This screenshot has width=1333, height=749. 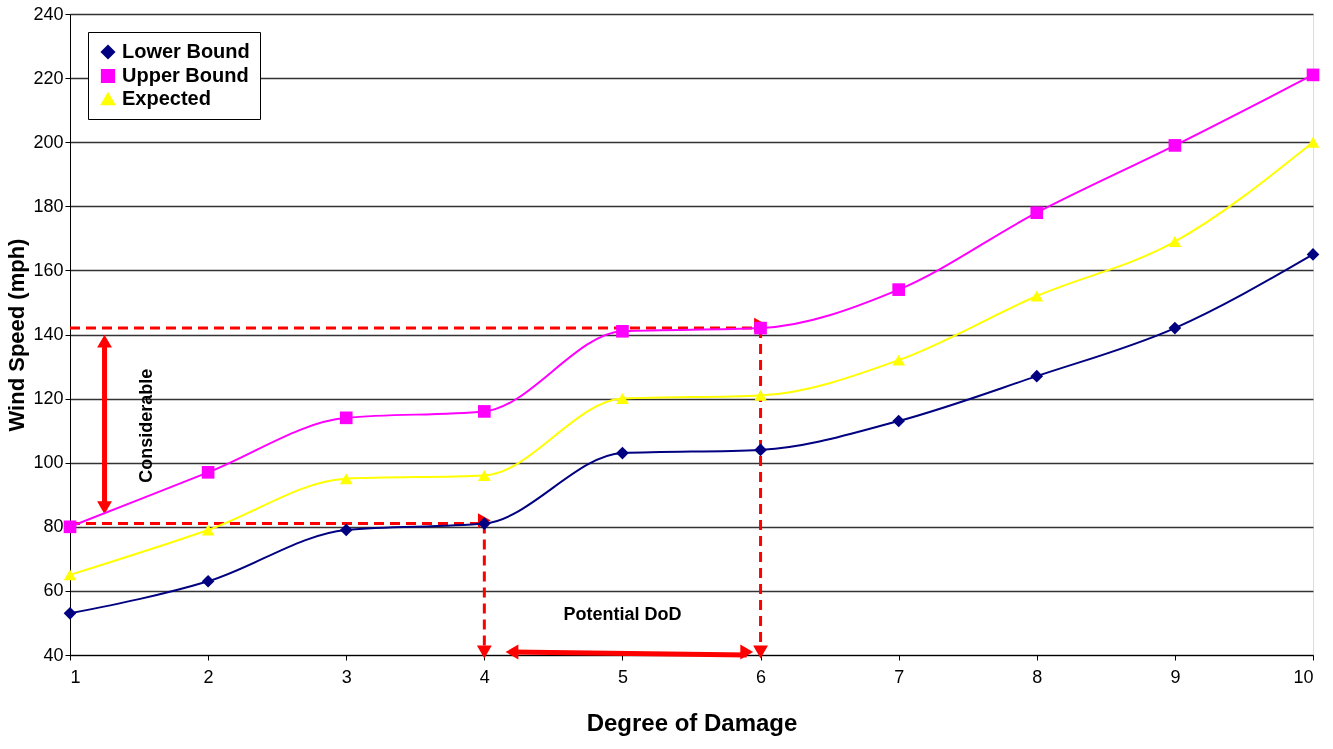 What do you see at coordinates (48, 141) in the screenshot?
I see `y-tick-label: 200` at bounding box center [48, 141].